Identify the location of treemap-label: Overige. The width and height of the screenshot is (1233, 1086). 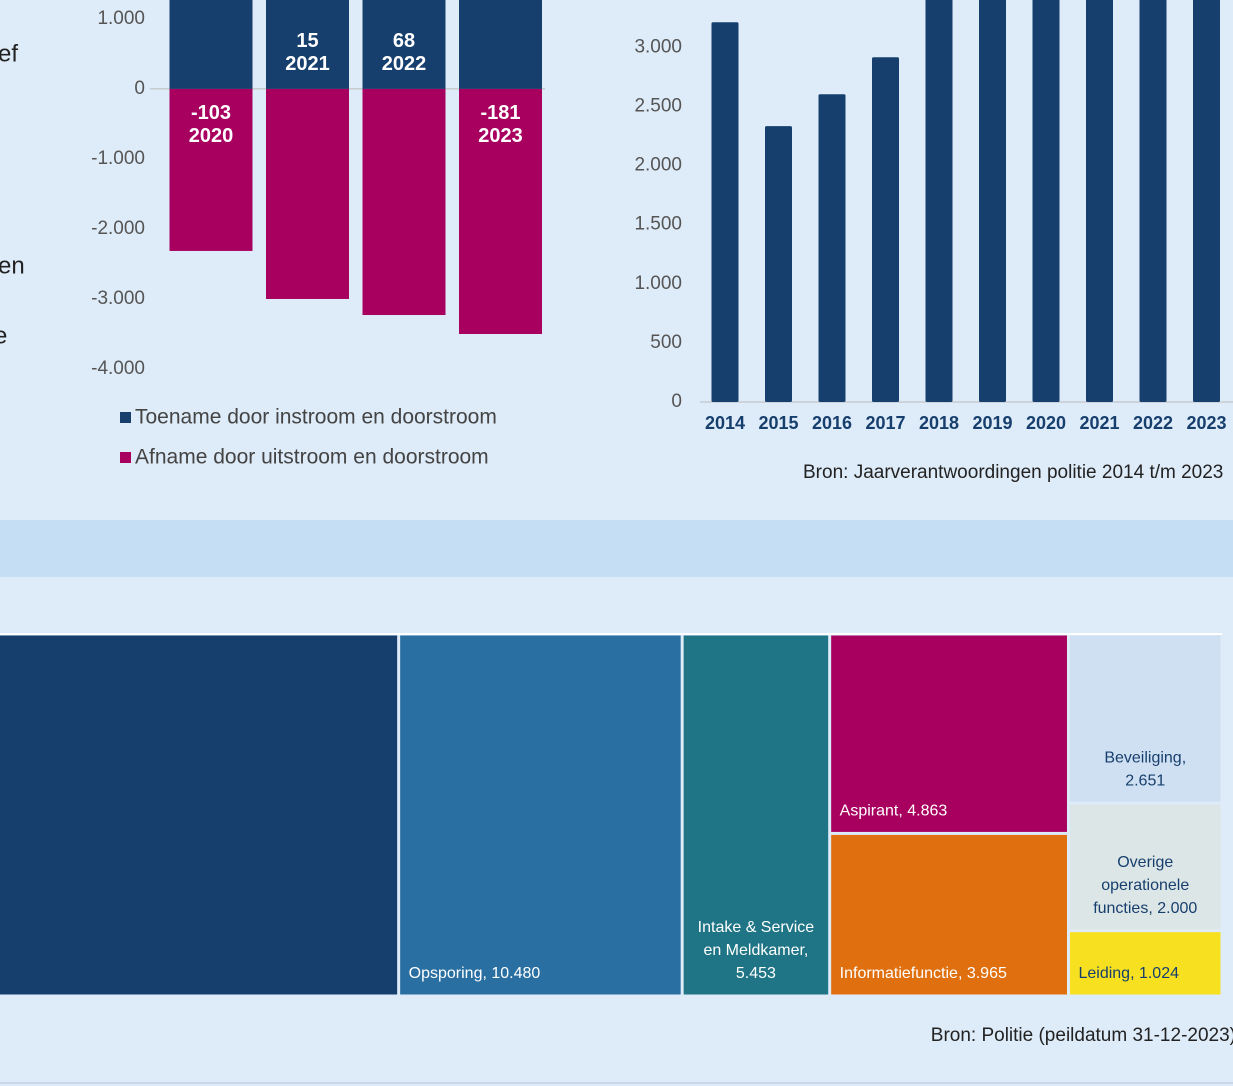
(1145, 862).